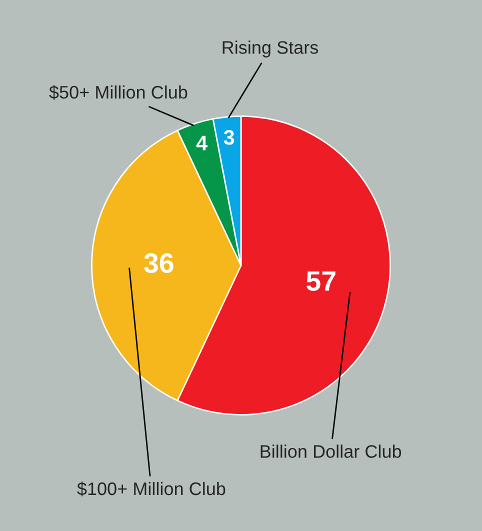 The width and height of the screenshot is (482, 531). I want to click on slice-label: $100+ Million Club, so click(151, 489).